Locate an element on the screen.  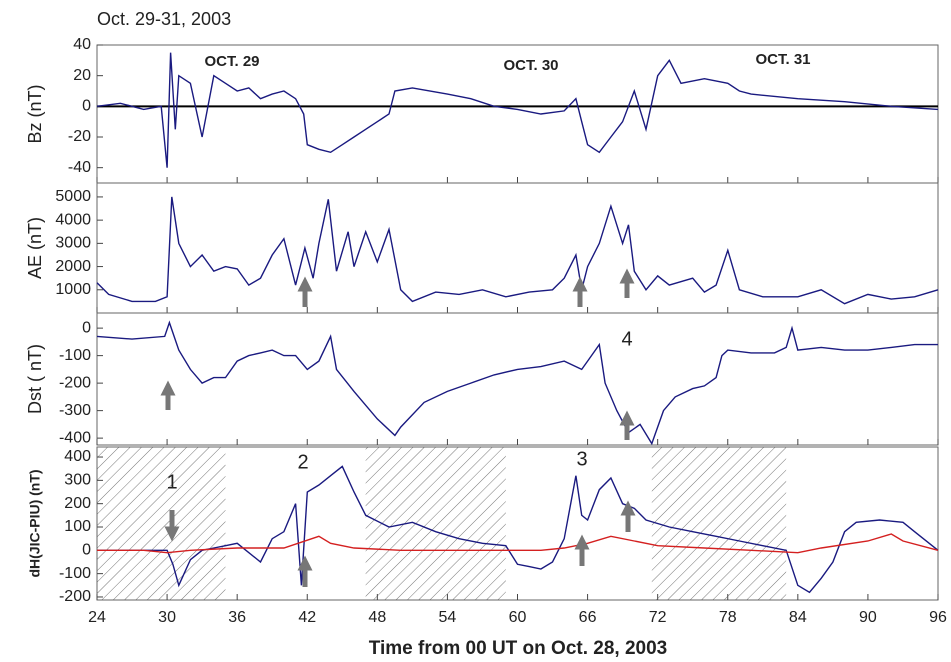
x-tick-label: 54 is located at coordinates (448, 617).